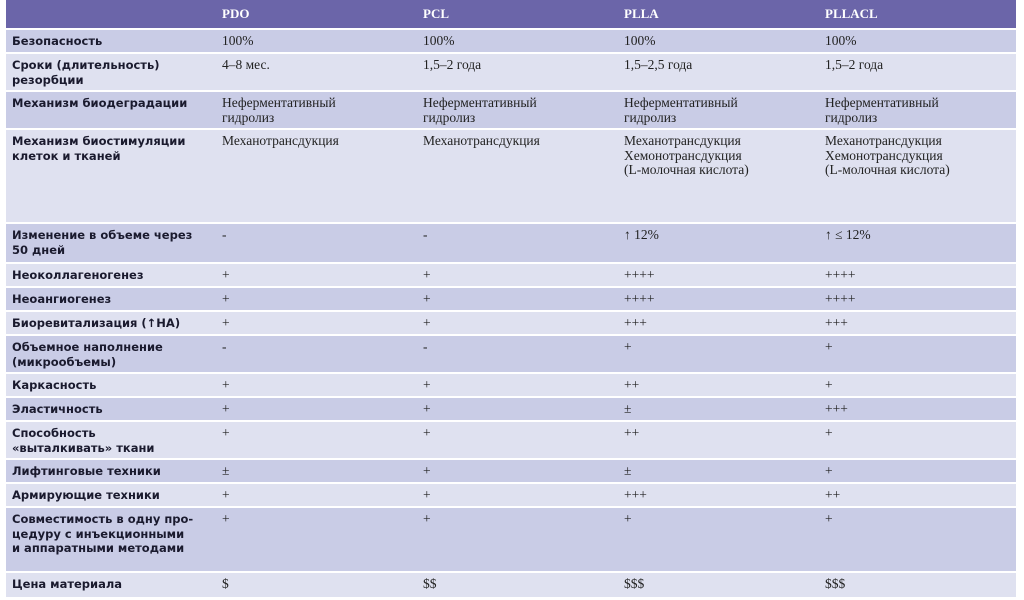 The height and width of the screenshot is (600, 1024). Describe the element at coordinates (236, 13) in the screenshot. I see `column-header: PDO` at that location.